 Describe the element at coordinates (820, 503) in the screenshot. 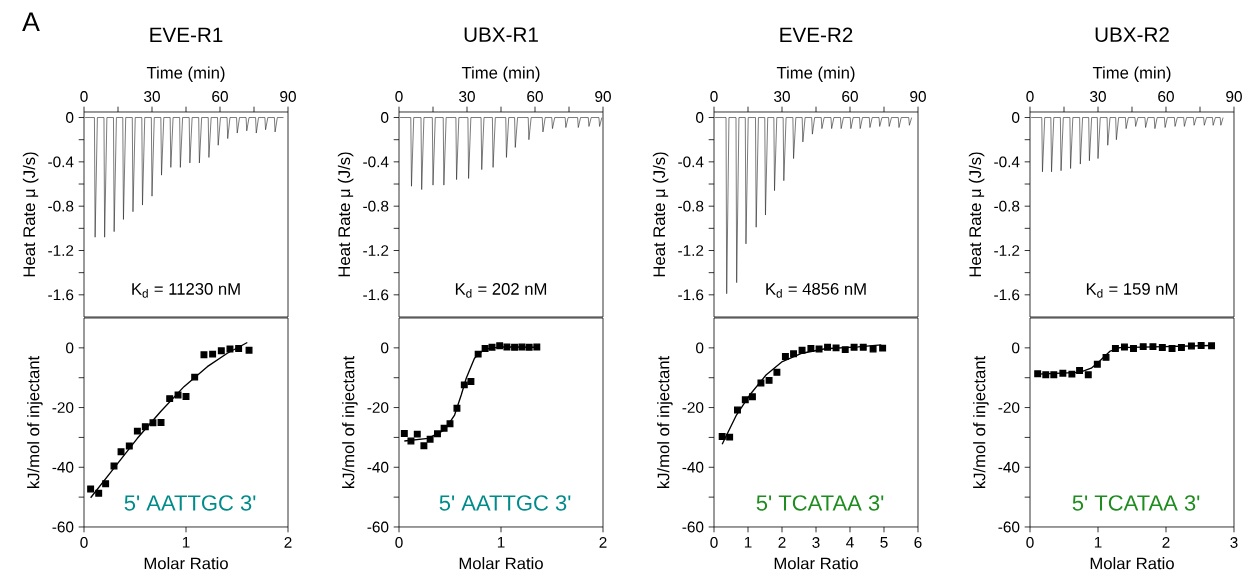

I see `annotation: 5' TCATAA 3'` at that location.